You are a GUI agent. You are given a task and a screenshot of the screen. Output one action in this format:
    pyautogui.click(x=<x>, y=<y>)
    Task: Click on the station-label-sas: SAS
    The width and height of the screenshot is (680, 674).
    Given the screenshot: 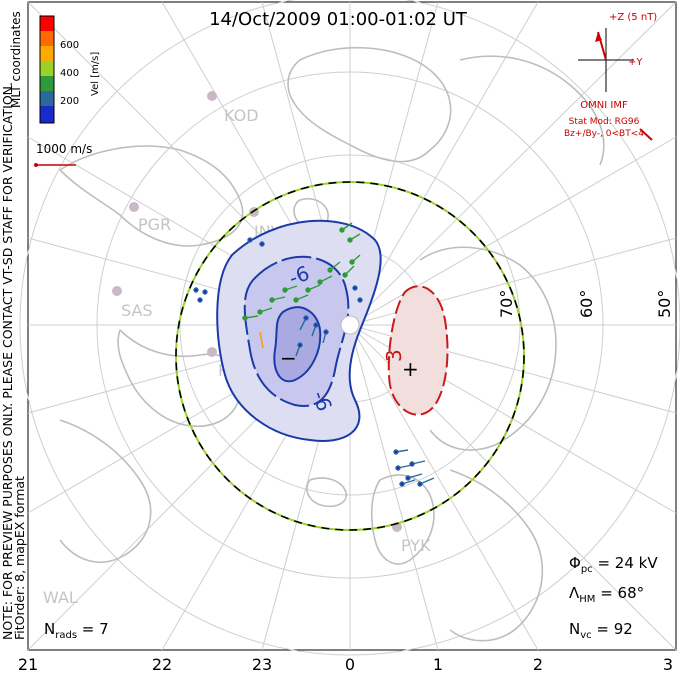 What is the action you would take?
    pyautogui.click(x=137, y=310)
    